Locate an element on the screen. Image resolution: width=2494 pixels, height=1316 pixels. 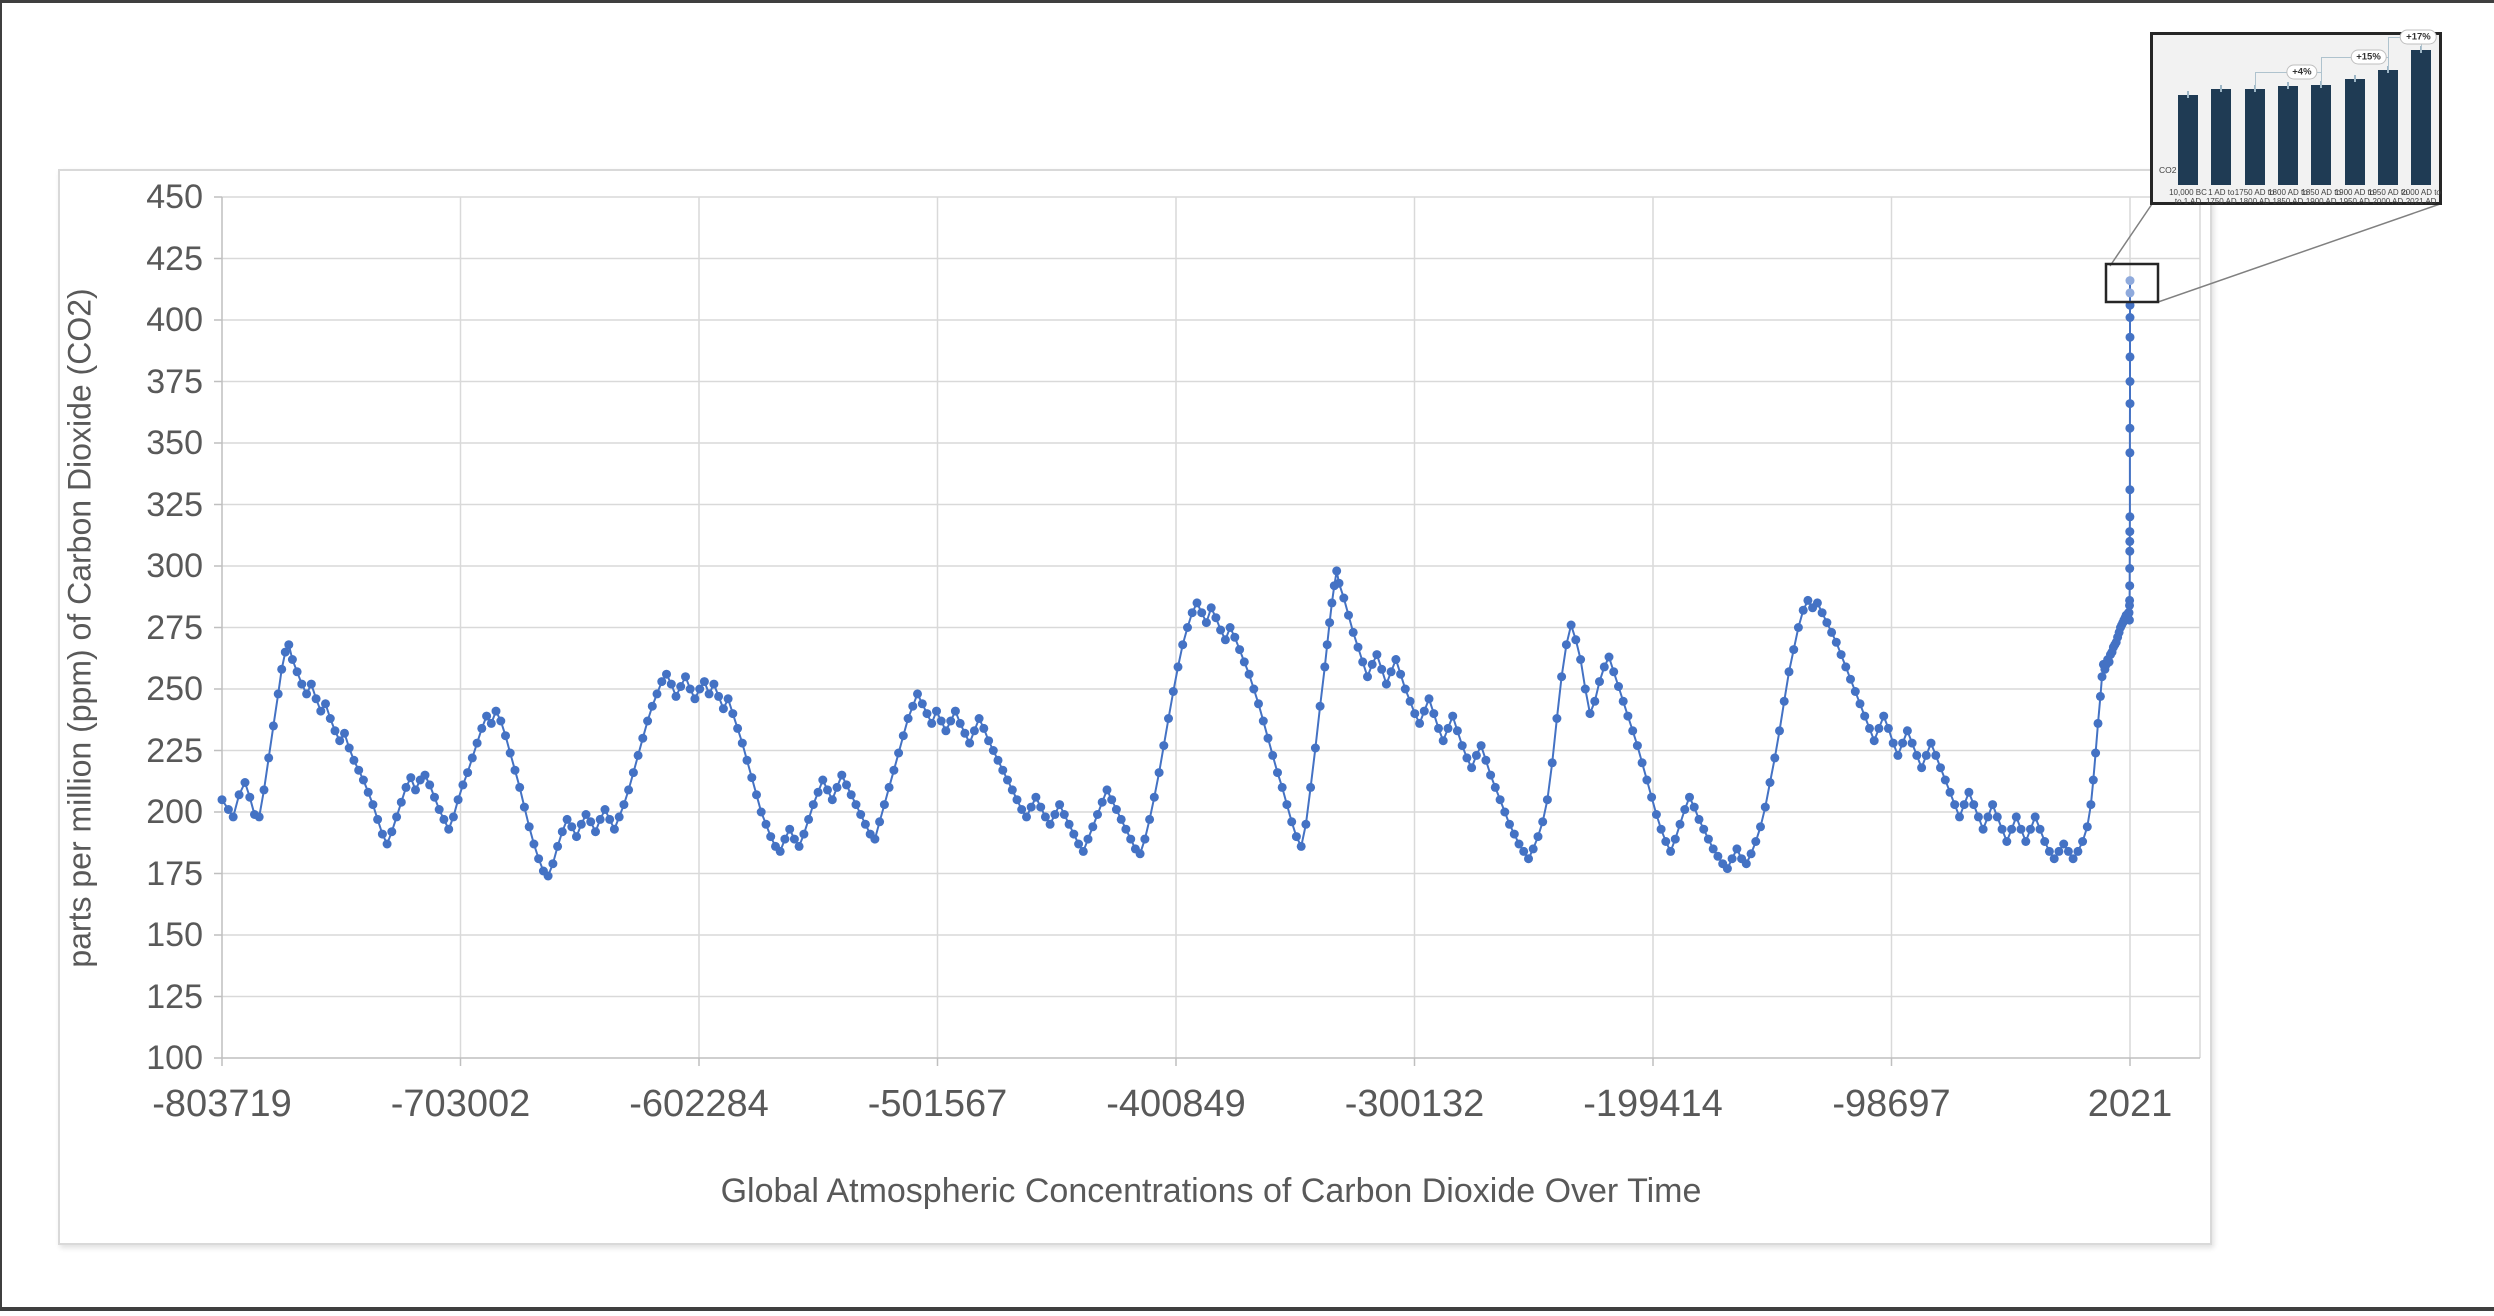
inset-bar-label: 10,000 BC to 1 AD is located at coordinates (2188, 197).